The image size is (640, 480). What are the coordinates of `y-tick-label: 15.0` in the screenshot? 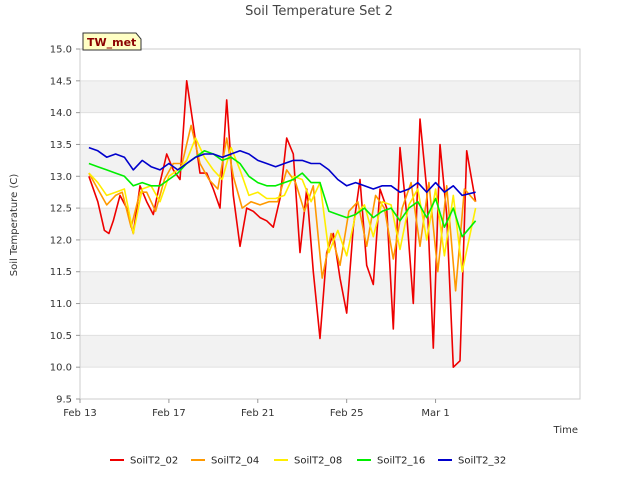 It's located at (61, 50).